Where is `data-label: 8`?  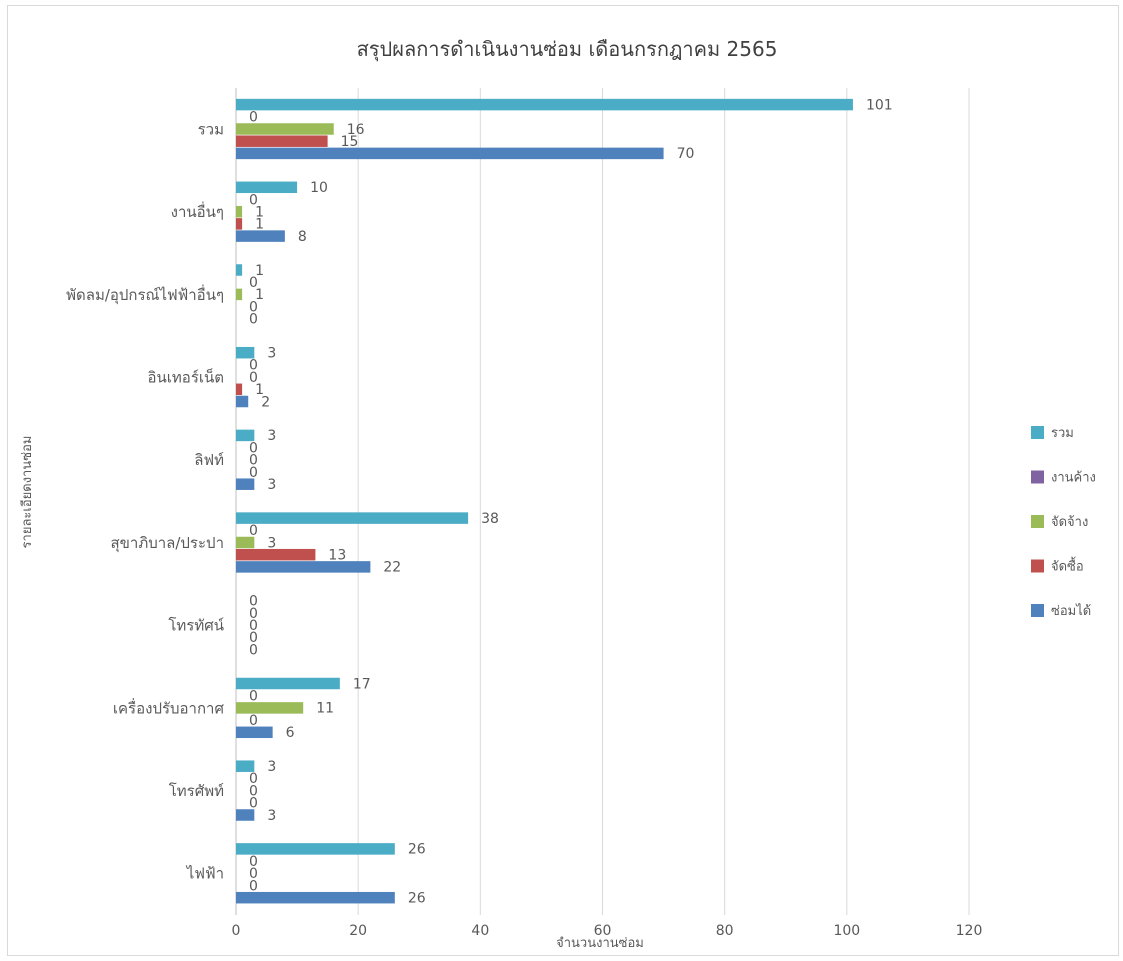
data-label: 8 is located at coordinates (302, 237).